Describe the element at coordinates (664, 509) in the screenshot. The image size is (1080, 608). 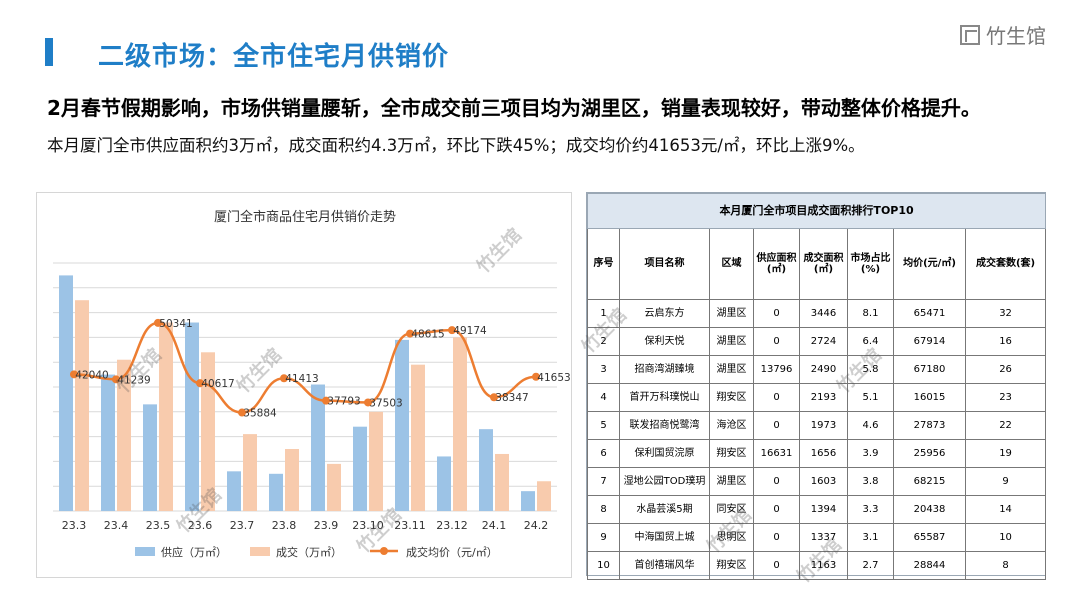
I see `table-cell: 水晶芸溪5期` at that location.